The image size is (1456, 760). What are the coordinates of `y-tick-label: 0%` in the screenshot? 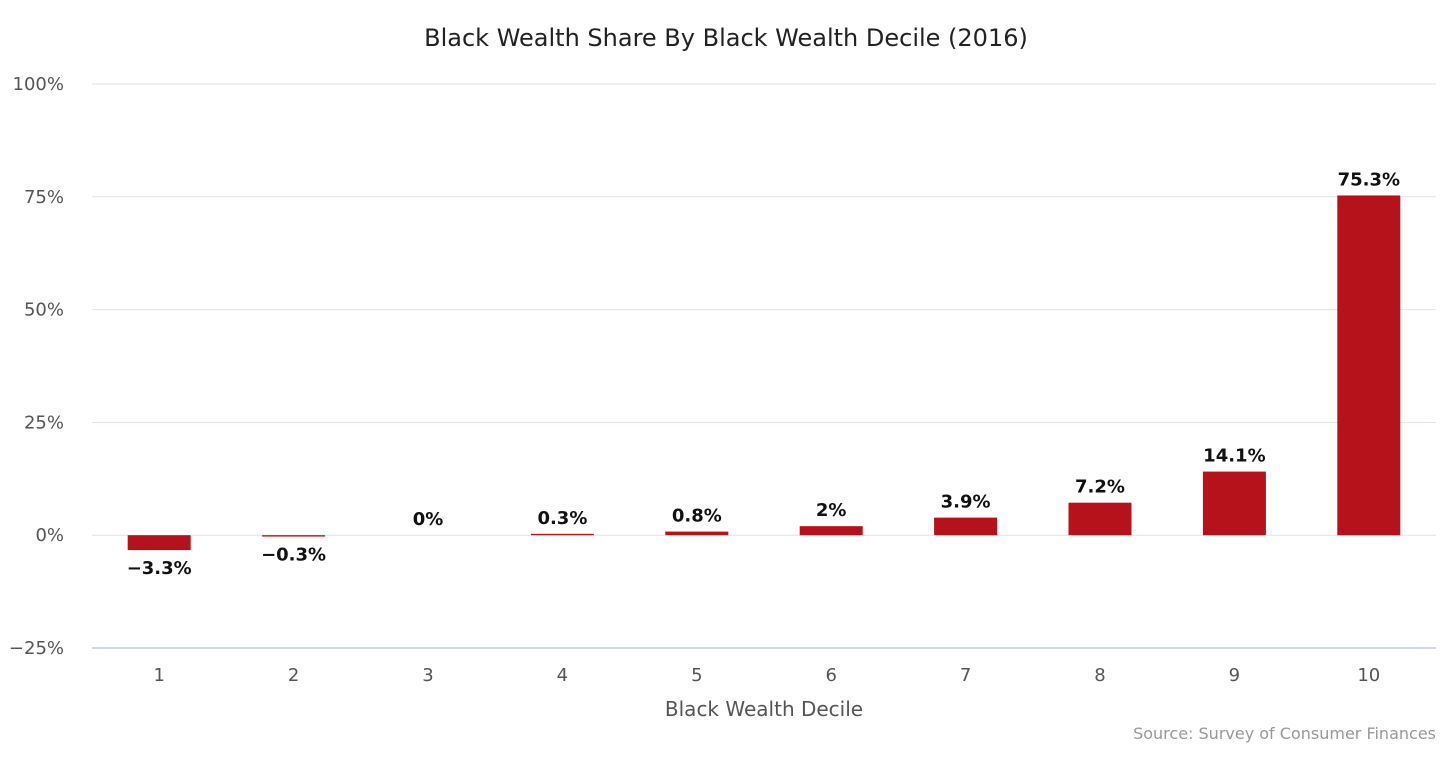 It's located at (49, 535).